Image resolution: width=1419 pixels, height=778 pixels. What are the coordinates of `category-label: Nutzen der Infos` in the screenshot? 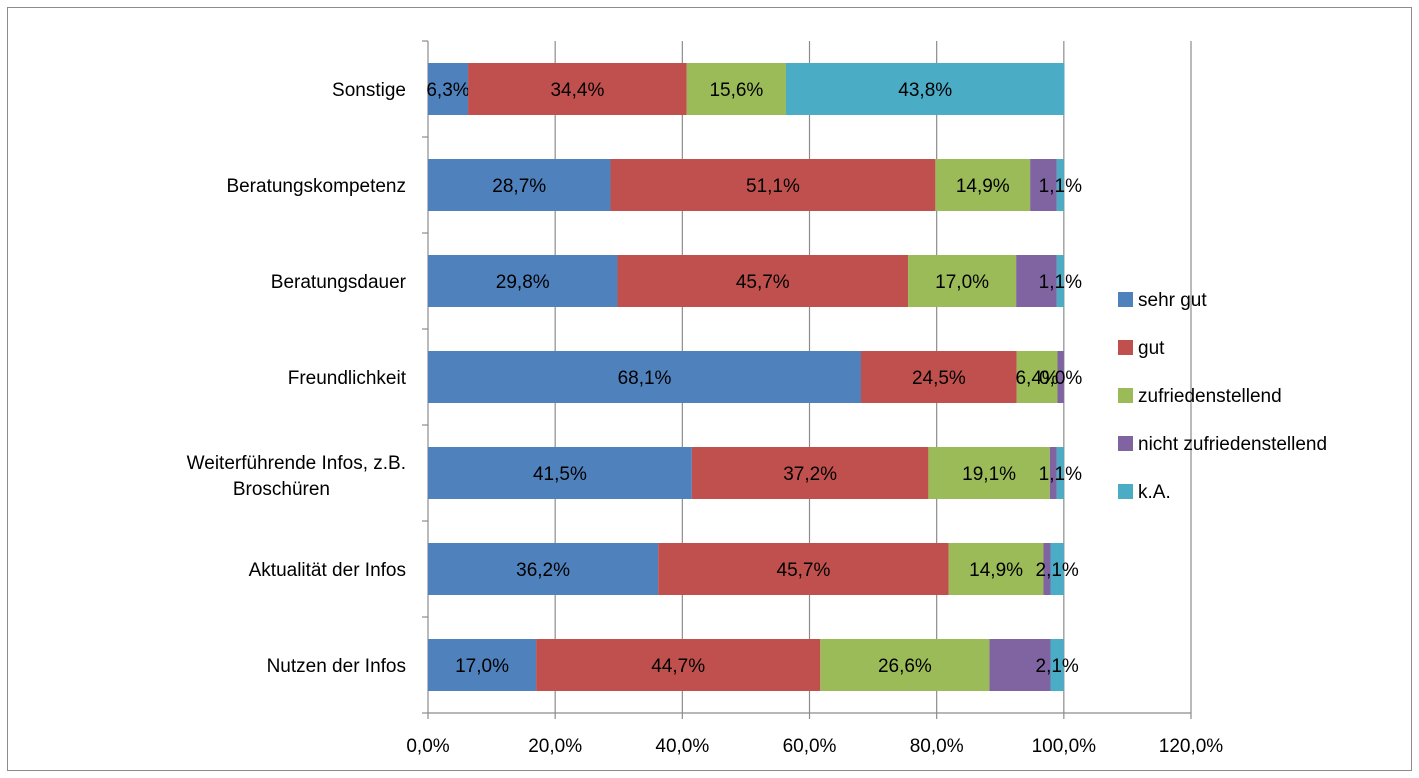 It's located at (336, 666).